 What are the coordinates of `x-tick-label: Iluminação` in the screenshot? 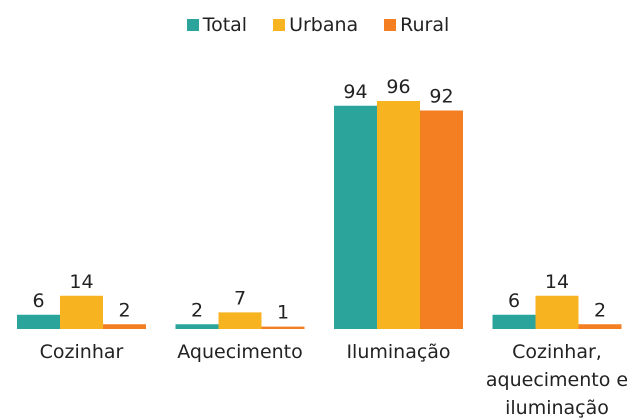 It's located at (398, 352).